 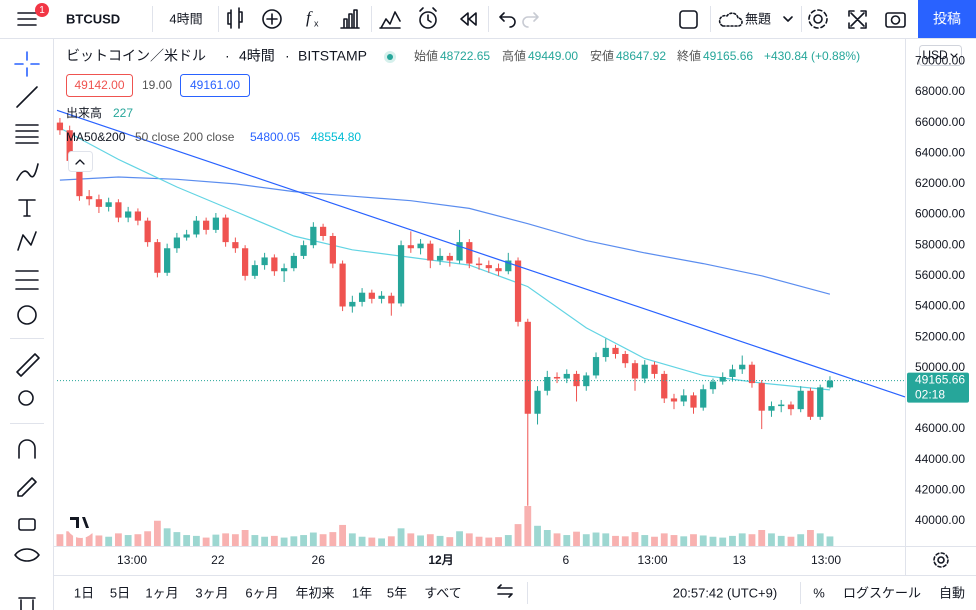 I want to click on range-button: 5日, so click(x=120, y=592).